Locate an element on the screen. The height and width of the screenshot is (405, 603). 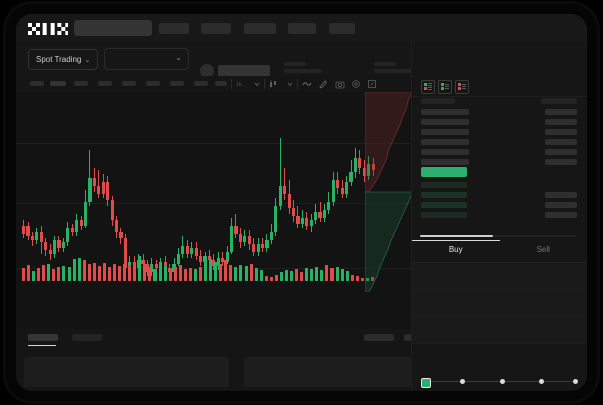
tab-sell: Sell is located at coordinates (543, 249).